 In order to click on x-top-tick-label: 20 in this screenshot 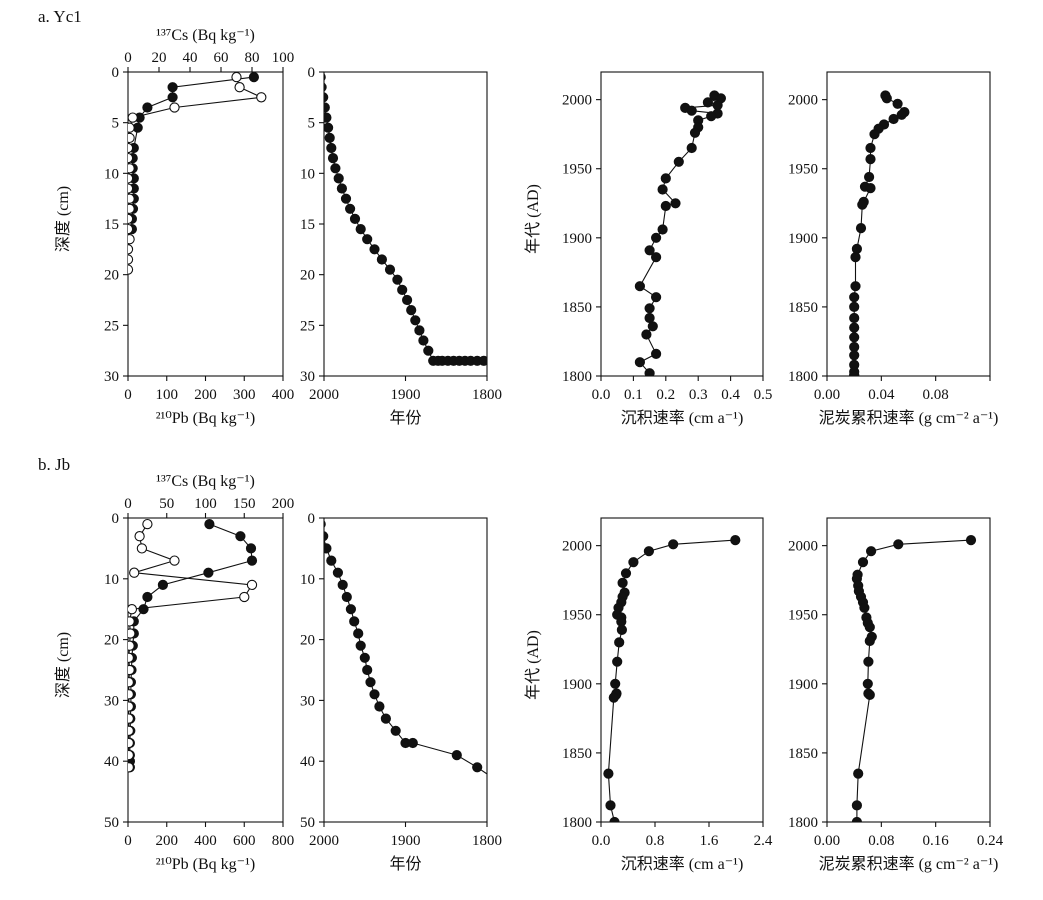, I will do `click(159, 58)`.